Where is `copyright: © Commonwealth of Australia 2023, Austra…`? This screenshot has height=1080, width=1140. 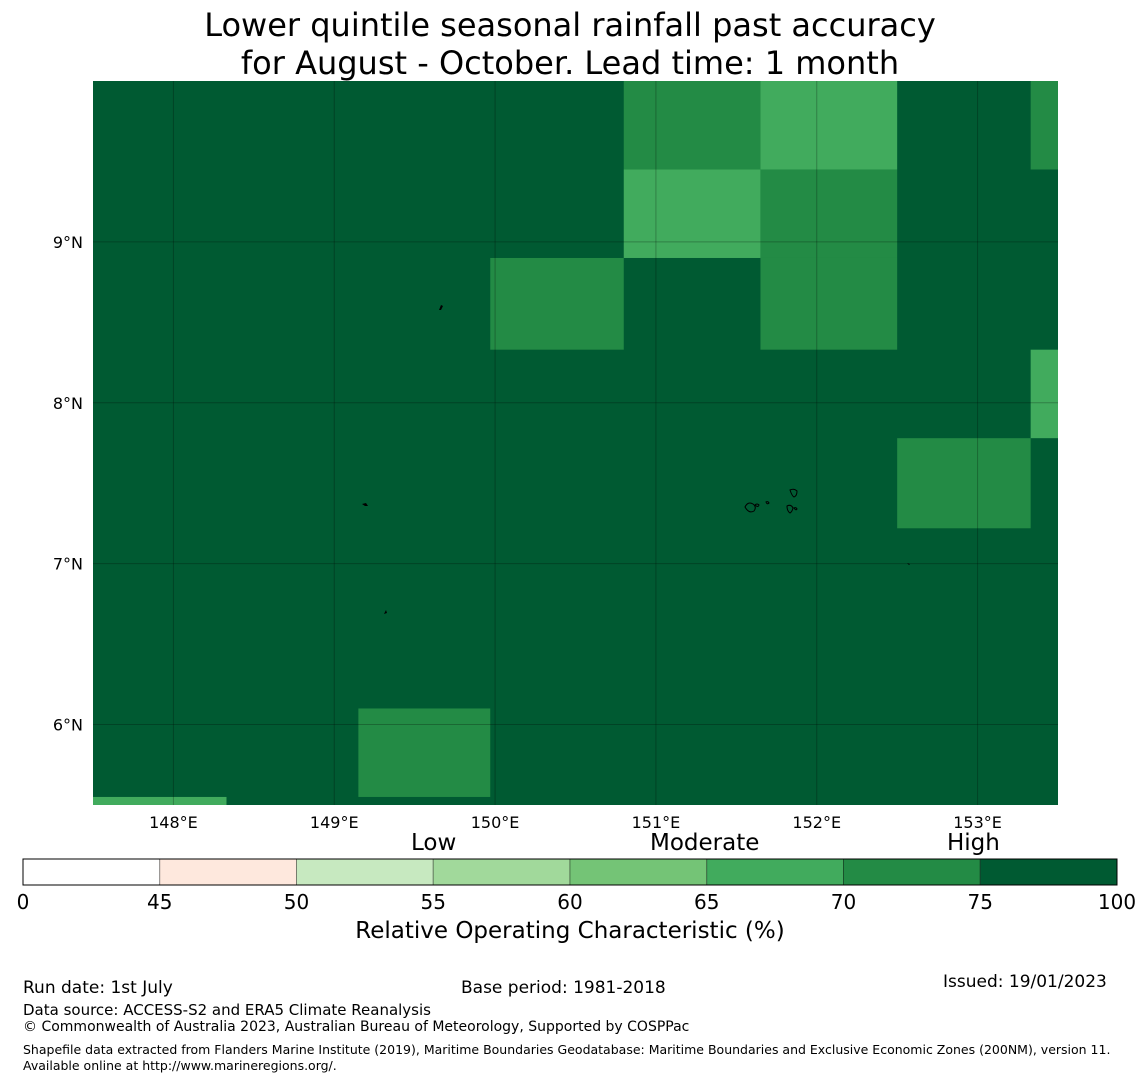 copyright: © Commonwealth of Australia 2023, Austra… is located at coordinates (356, 1027).